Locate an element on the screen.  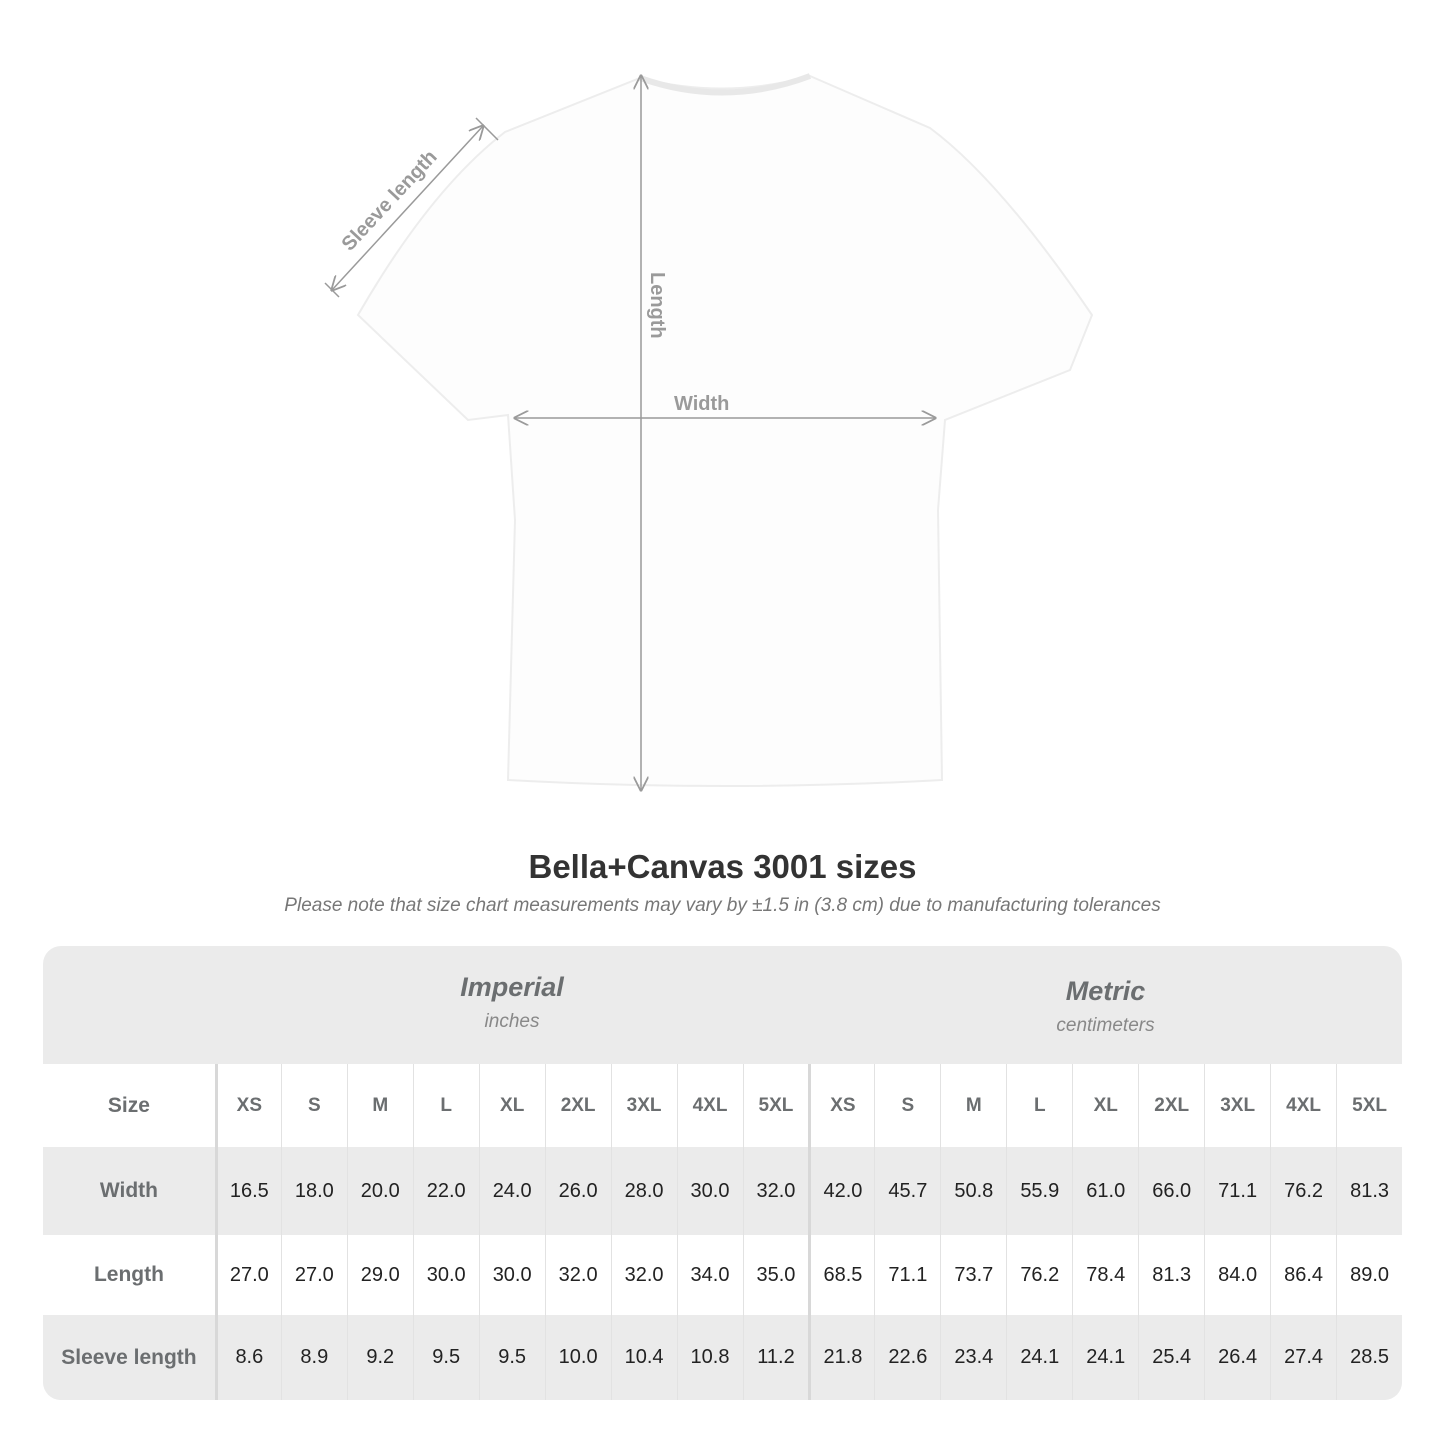
table-cell: 21.8 is located at coordinates (841, 1357).